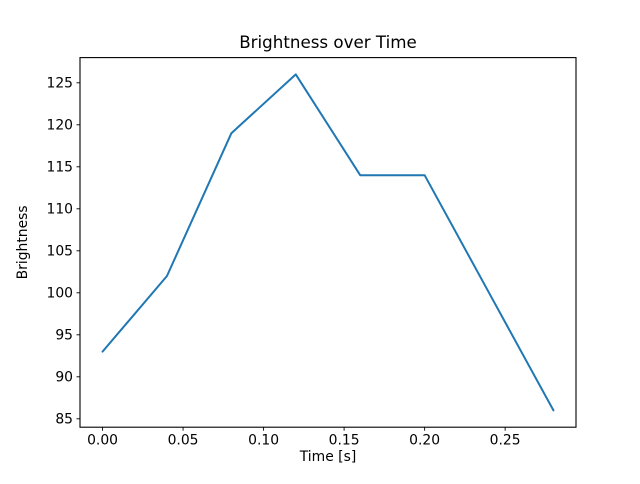 The height and width of the screenshot is (484, 640). What do you see at coordinates (59, 210) in the screenshot?
I see `y-tick-label: 110` at bounding box center [59, 210].